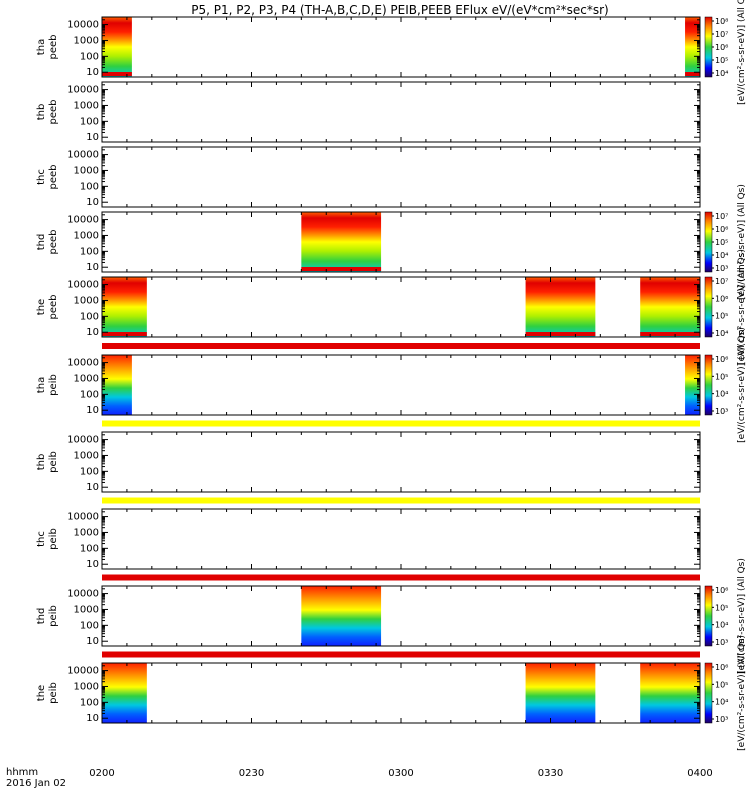 This screenshot has height=800, width=750. Describe the element at coordinates (368, 307) in the screenshot. I see `panel-the-peeb: 10 100 1000 10000 the peeb` at that location.